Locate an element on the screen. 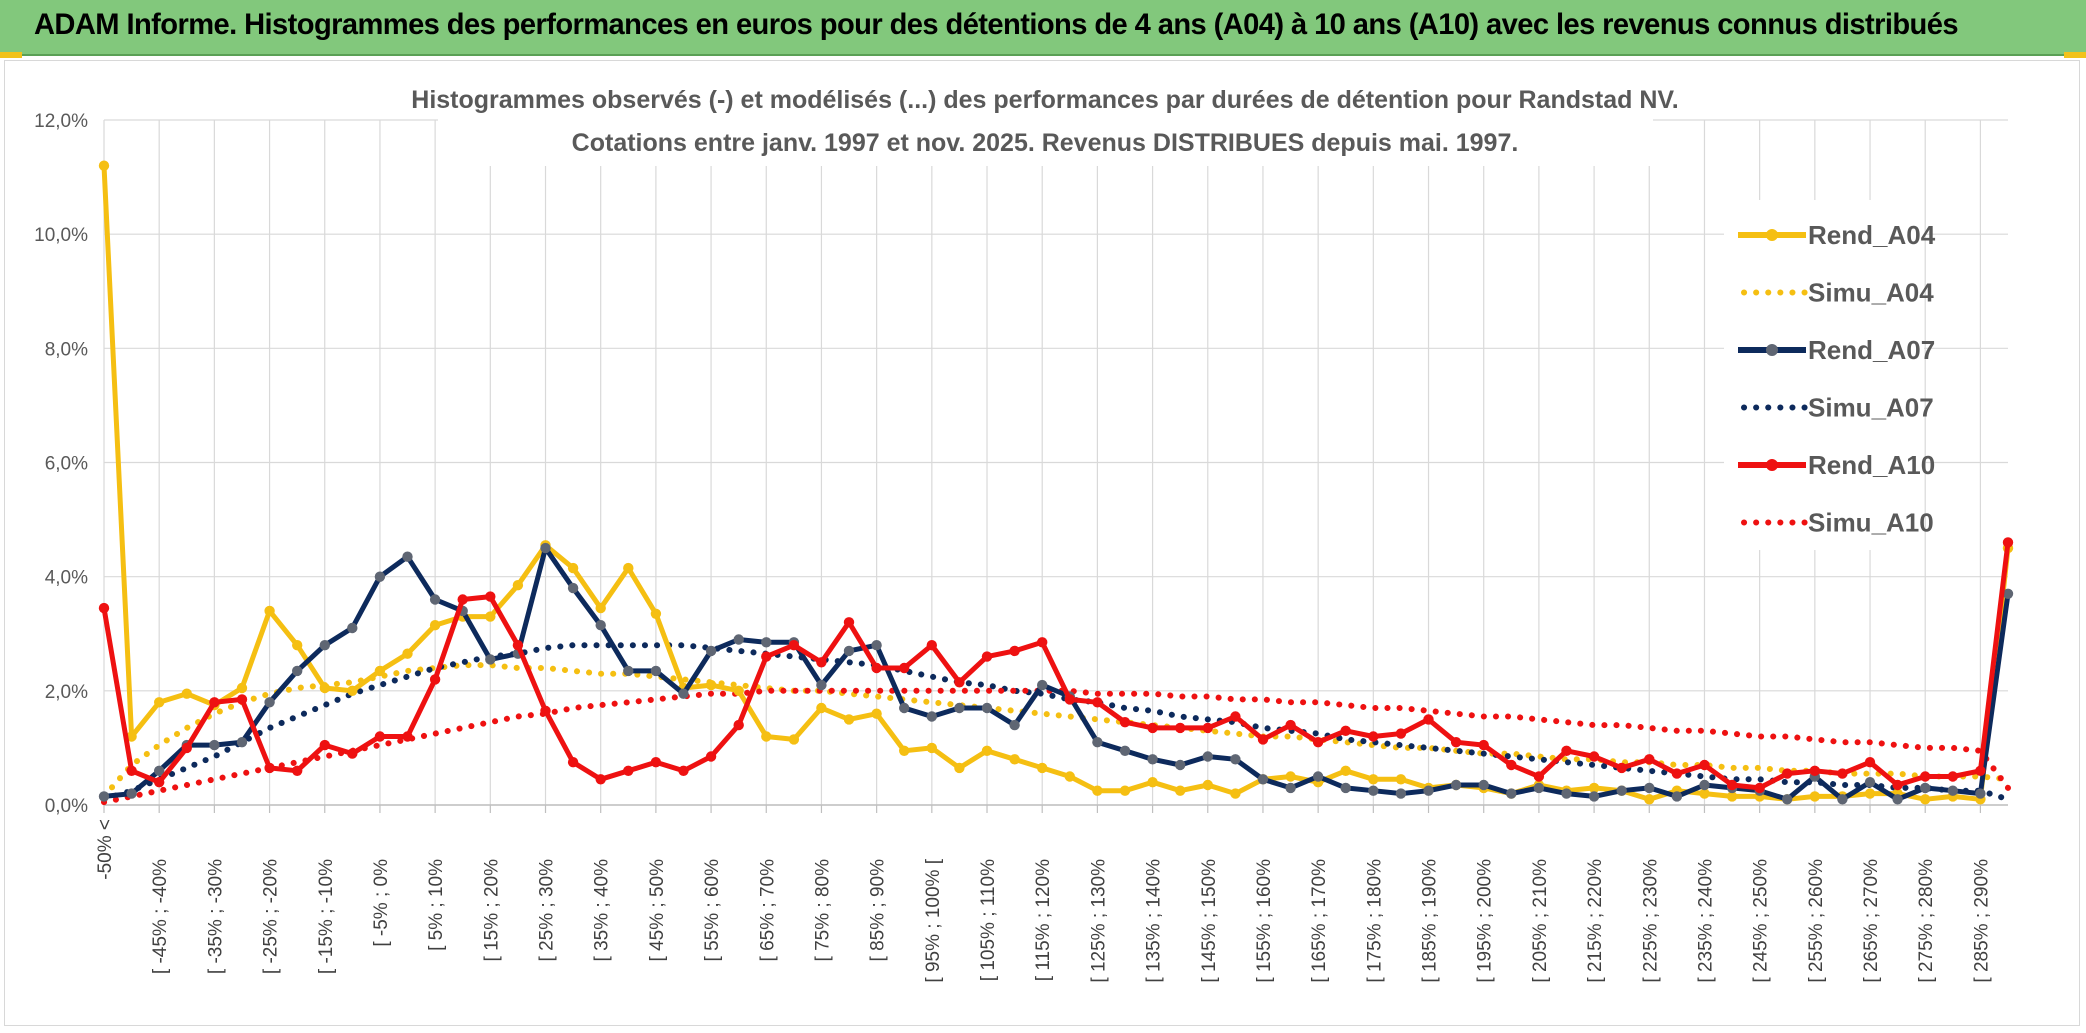  x-tick-label: [ -35% ; -30% is located at coordinates (215, 916).